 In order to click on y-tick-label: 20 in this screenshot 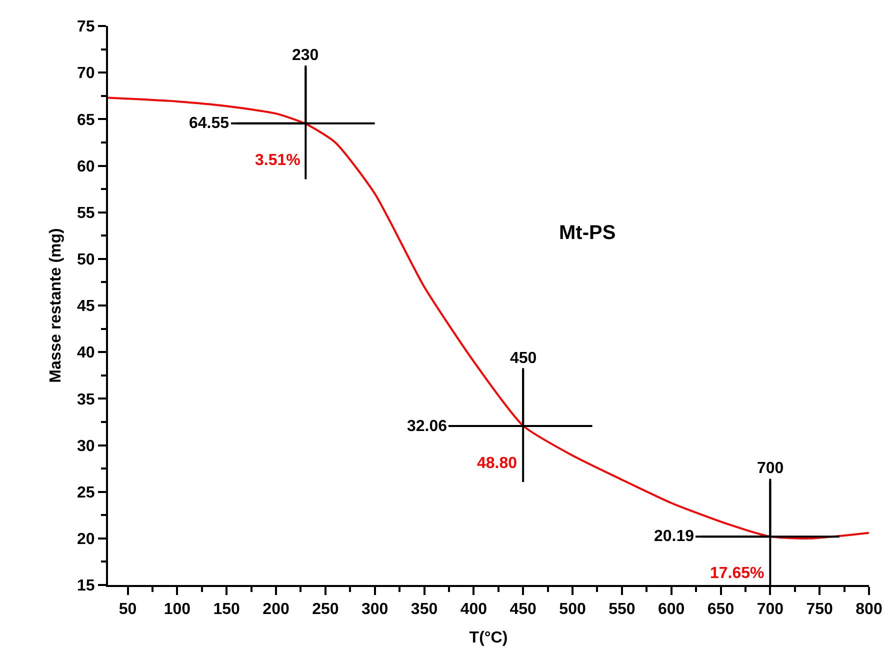, I will do `click(86, 539)`.